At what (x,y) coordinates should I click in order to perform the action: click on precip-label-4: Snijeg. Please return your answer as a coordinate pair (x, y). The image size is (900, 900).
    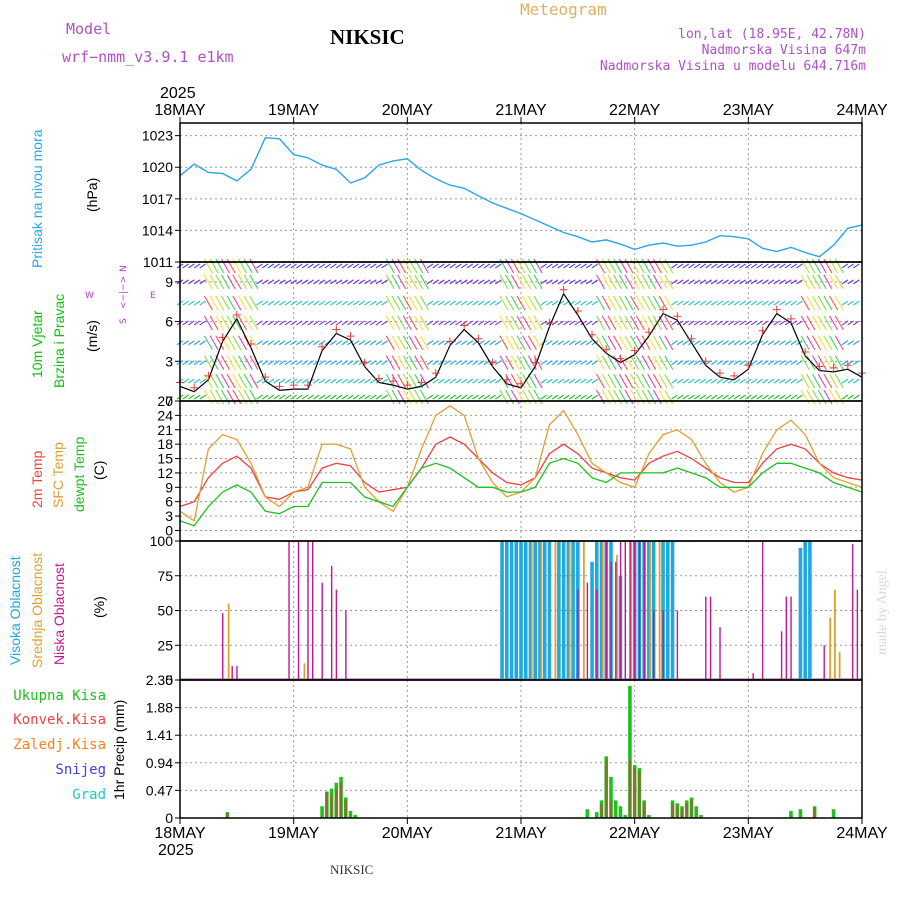
    Looking at the image, I should click on (80, 770).